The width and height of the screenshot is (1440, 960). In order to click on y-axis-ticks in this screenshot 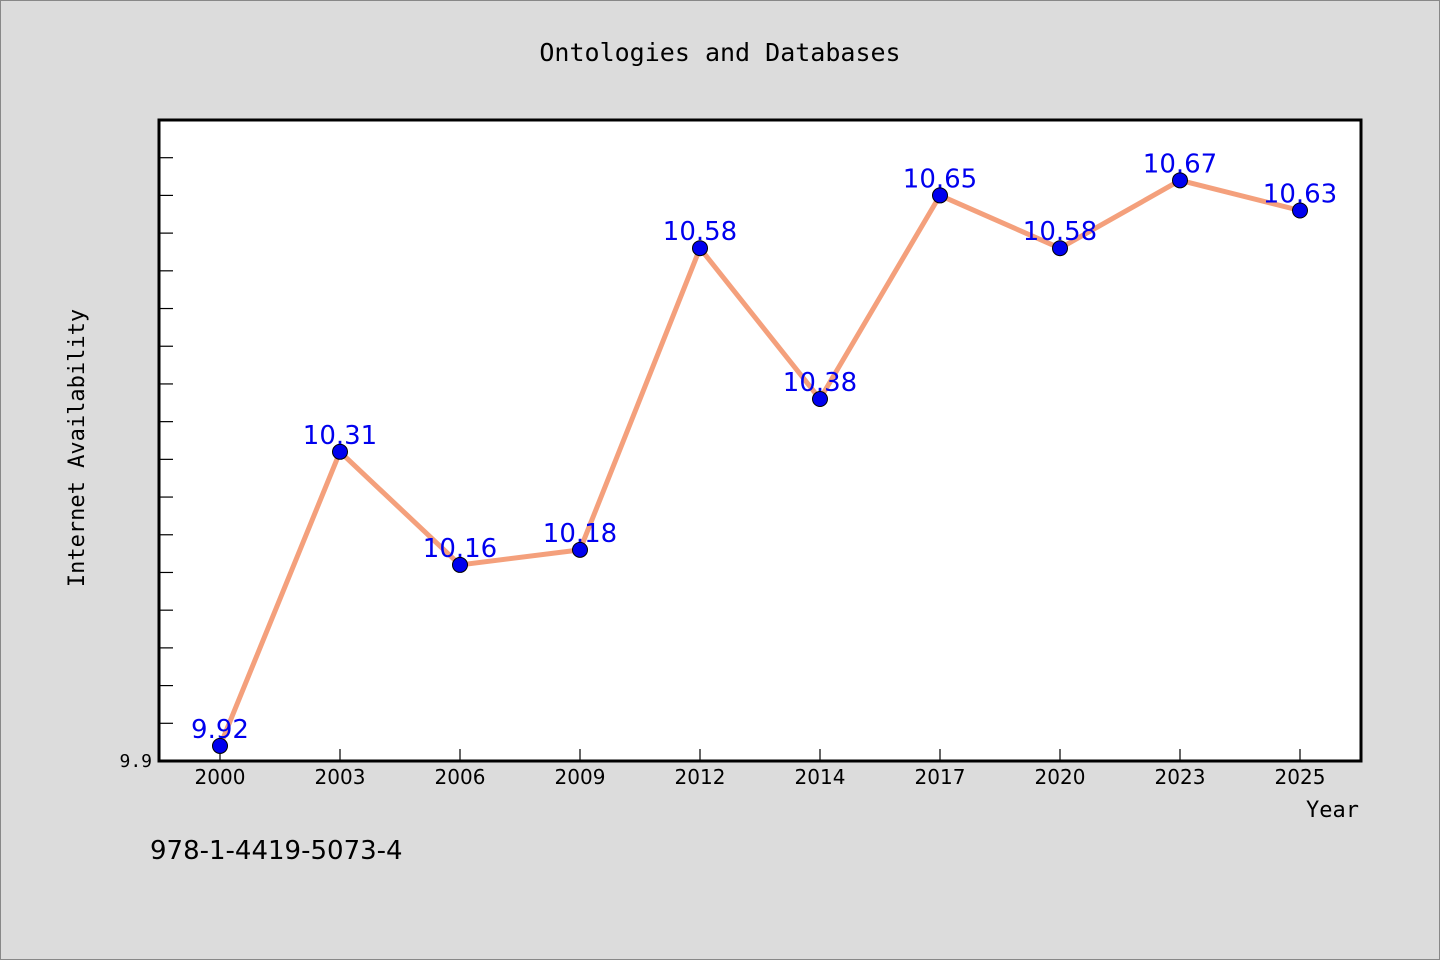, I will do `click(166, 440)`.